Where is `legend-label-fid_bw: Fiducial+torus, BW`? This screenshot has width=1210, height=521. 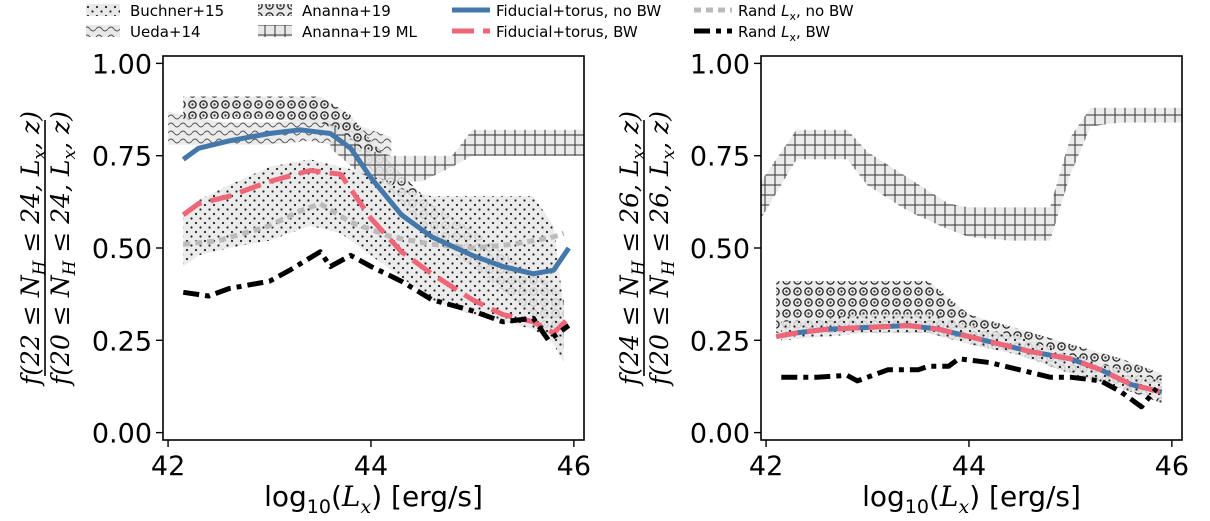 legend-label-fid_bw: Fiducial+torus, BW is located at coordinates (567, 32).